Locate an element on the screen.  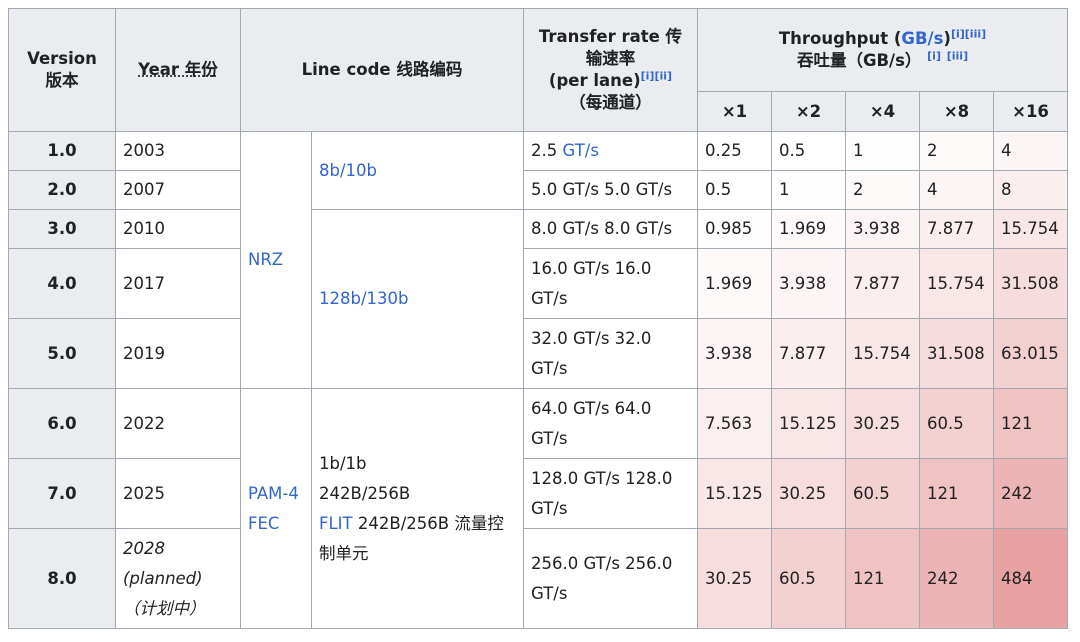
gbs-link: GB/s is located at coordinates (922, 38).